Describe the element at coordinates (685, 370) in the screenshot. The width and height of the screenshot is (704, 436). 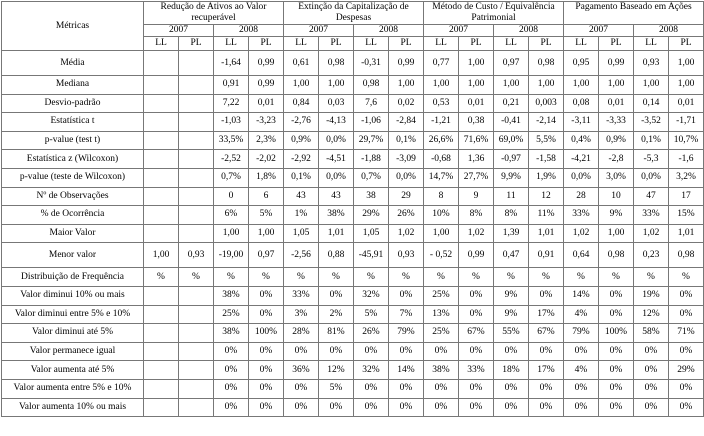
I see `cell: 29%` at that location.